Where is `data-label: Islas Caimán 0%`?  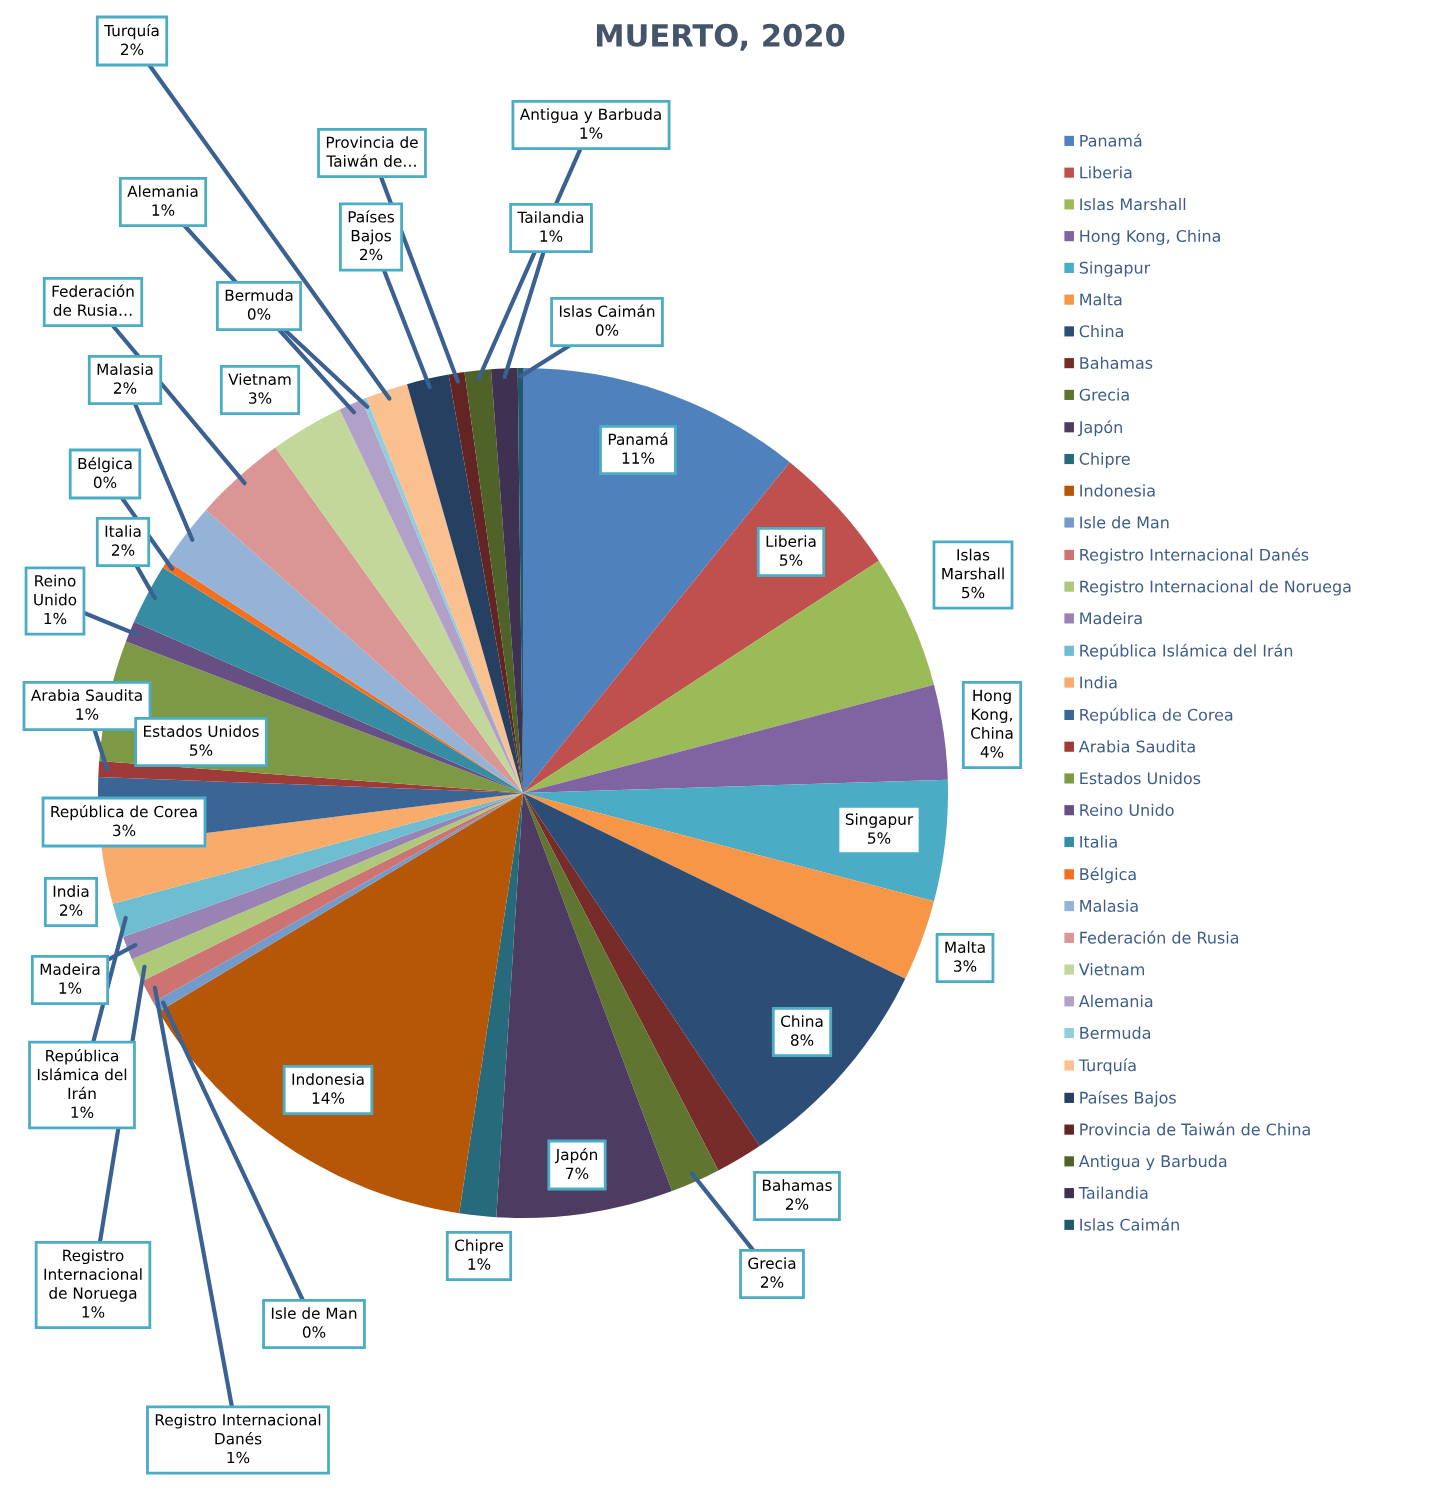
data-label: Islas Caimán 0% is located at coordinates (607, 320).